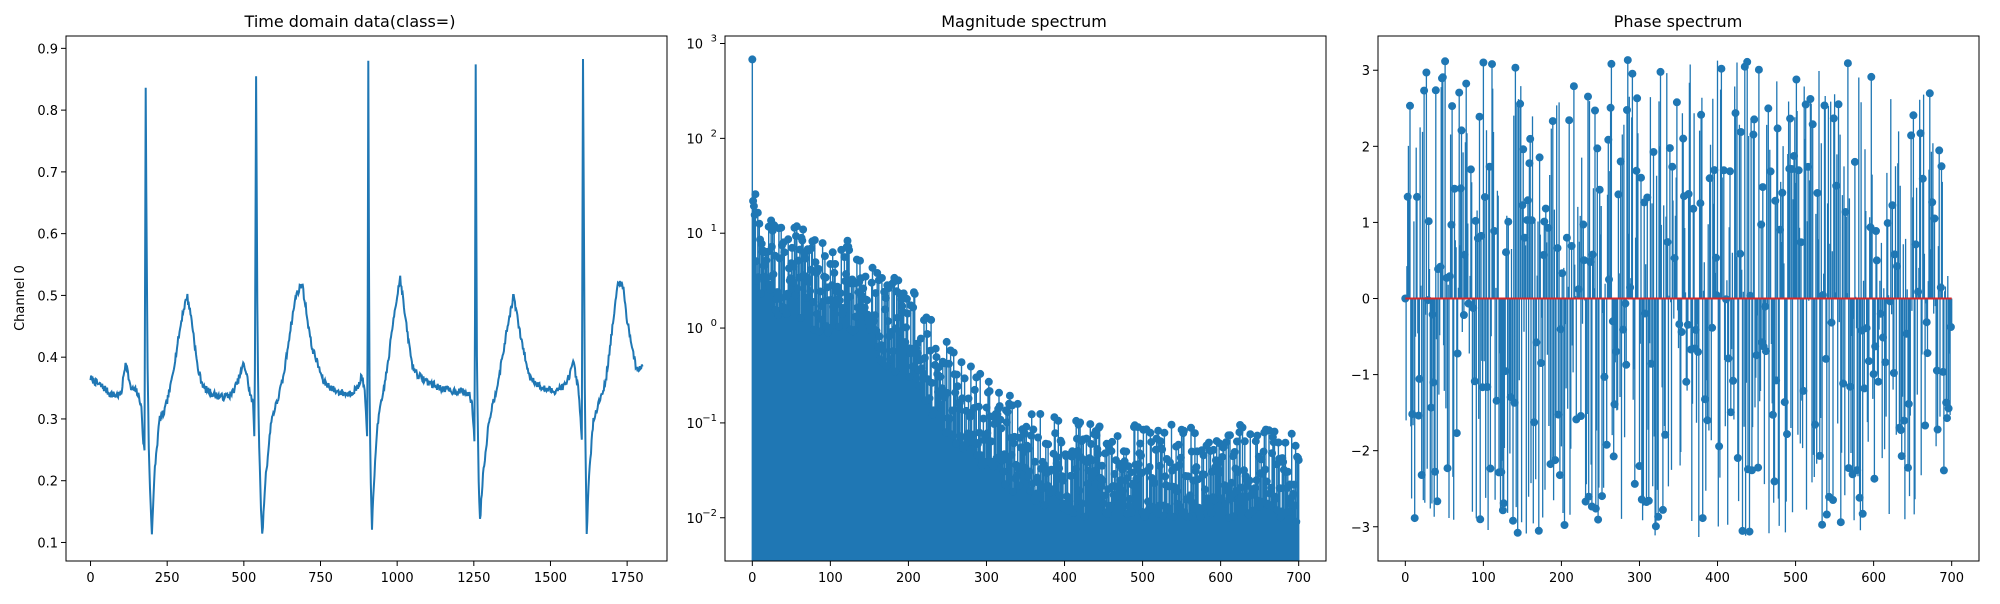 The height and width of the screenshot is (604, 2000). Describe the element at coordinates (47, 543) in the screenshot. I see `time-domain-y-tick-label: 0.1` at that location.